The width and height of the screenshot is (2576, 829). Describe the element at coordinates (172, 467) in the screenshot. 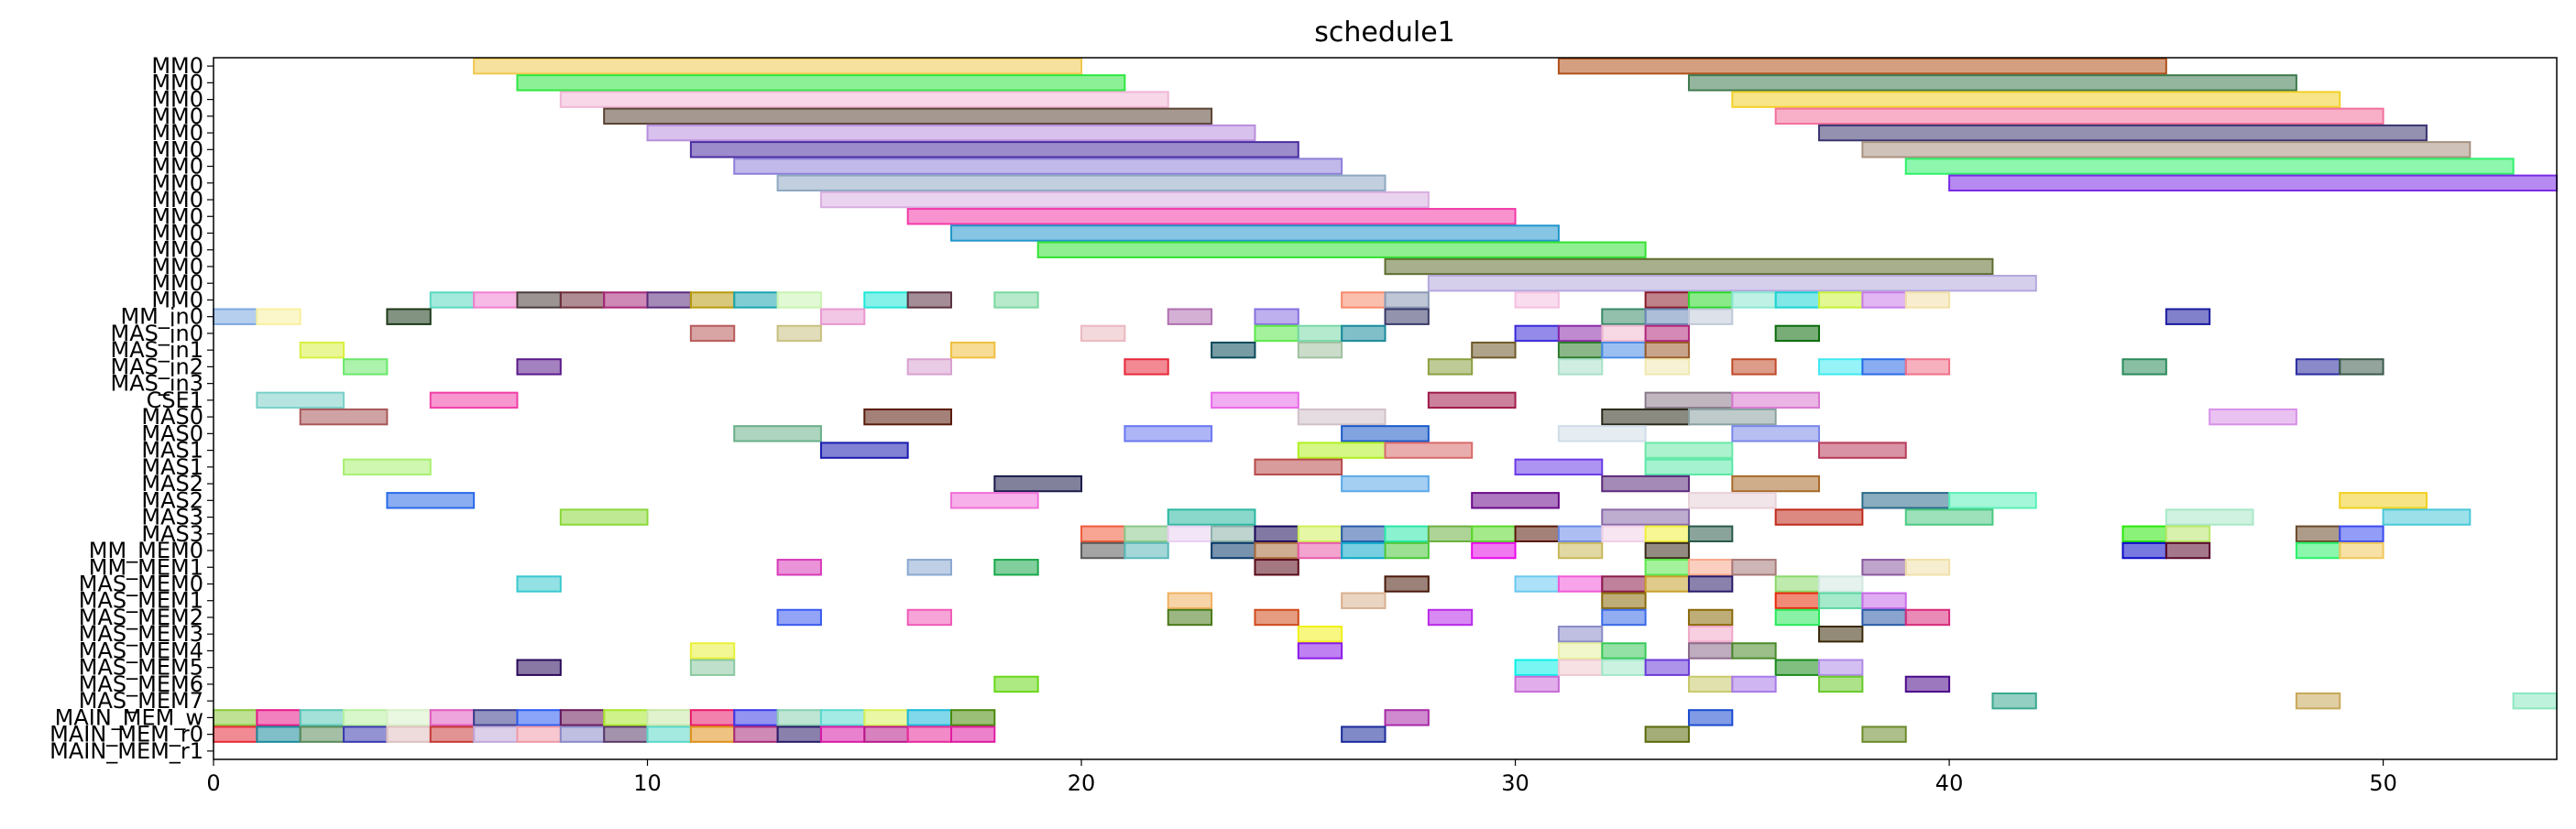

I see `y-tick-label: MAS1` at that location.